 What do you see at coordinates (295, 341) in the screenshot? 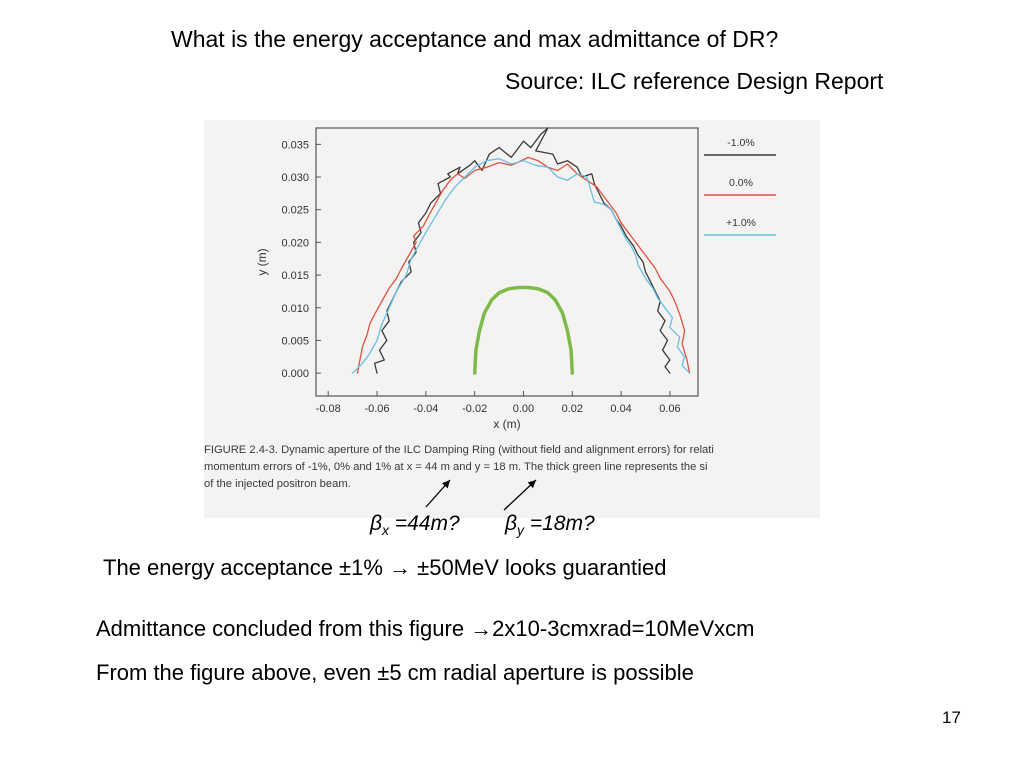
I see `y-tick-label: 0.005` at bounding box center [295, 341].